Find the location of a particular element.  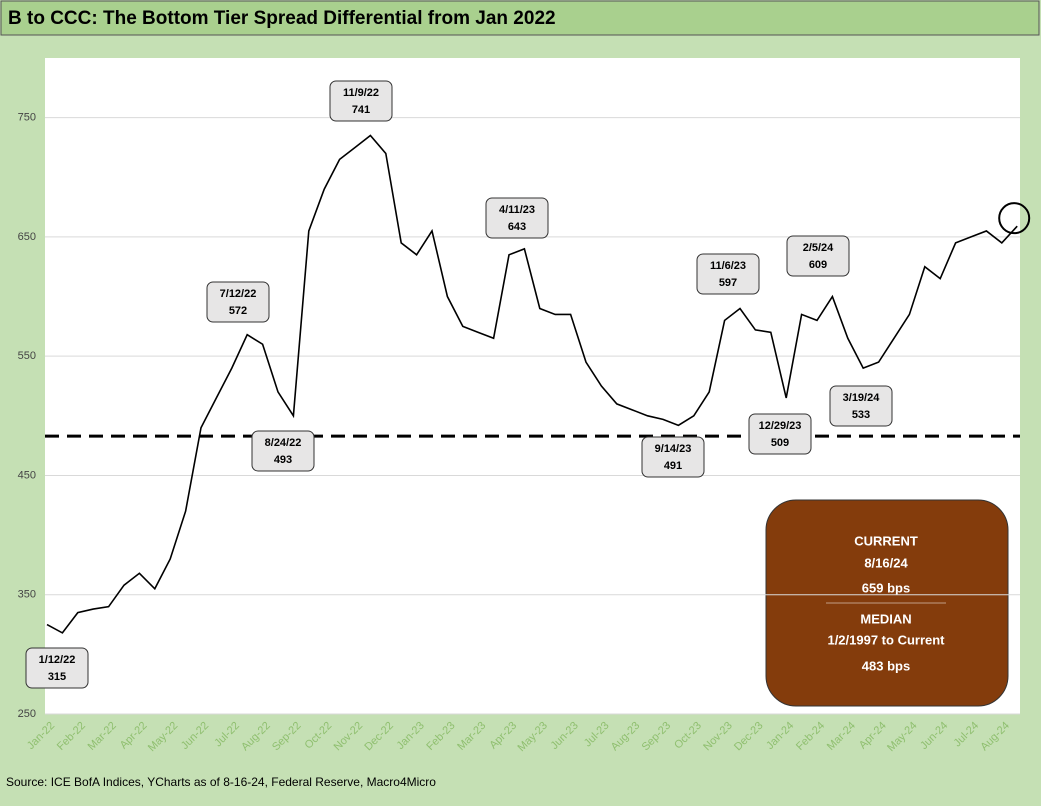

x-tick-label: Feb-23 is located at coordinates (440, 736).